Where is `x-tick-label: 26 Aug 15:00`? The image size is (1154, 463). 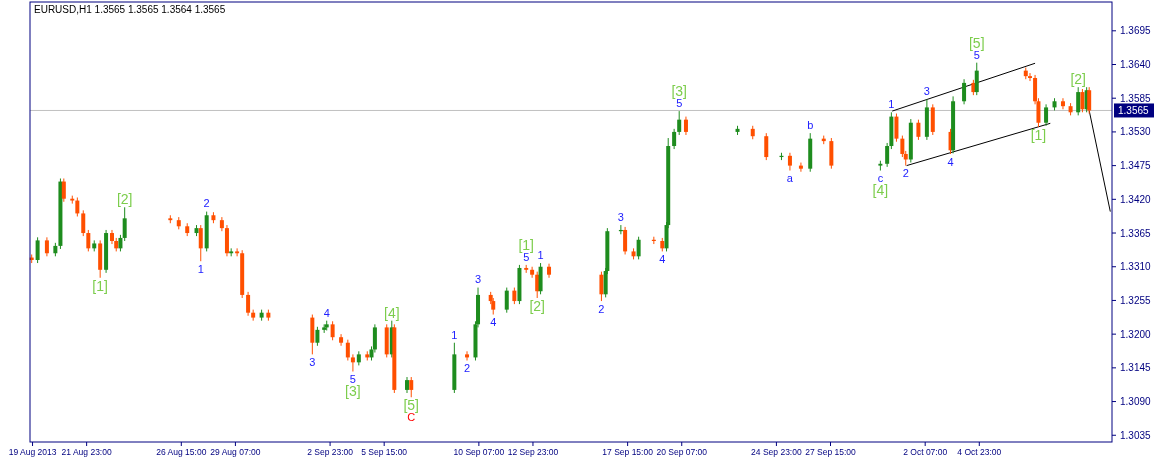 x-tick-label: 26 Aug 15:00 is located at coordinates (181, 452).